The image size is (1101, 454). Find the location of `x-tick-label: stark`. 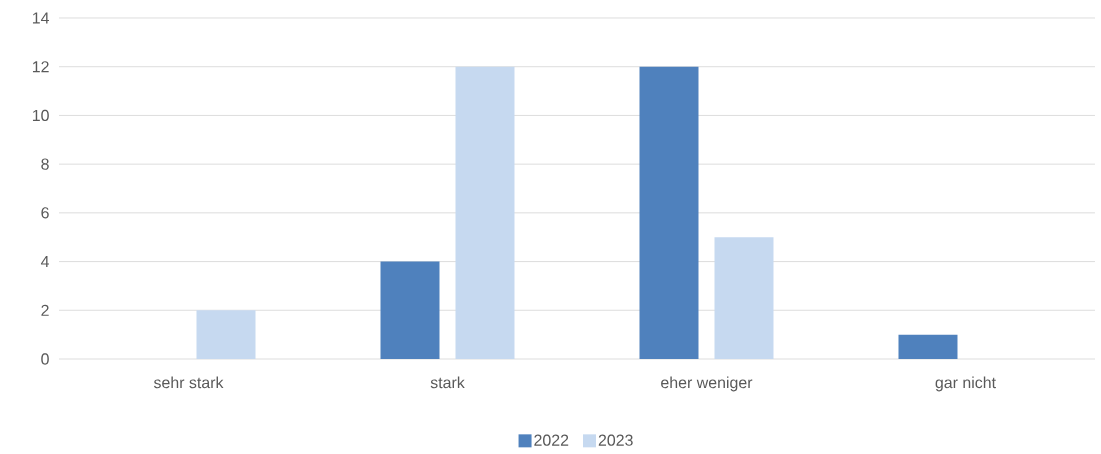

x-tick-label: stark is located at coordinates (447, 382).